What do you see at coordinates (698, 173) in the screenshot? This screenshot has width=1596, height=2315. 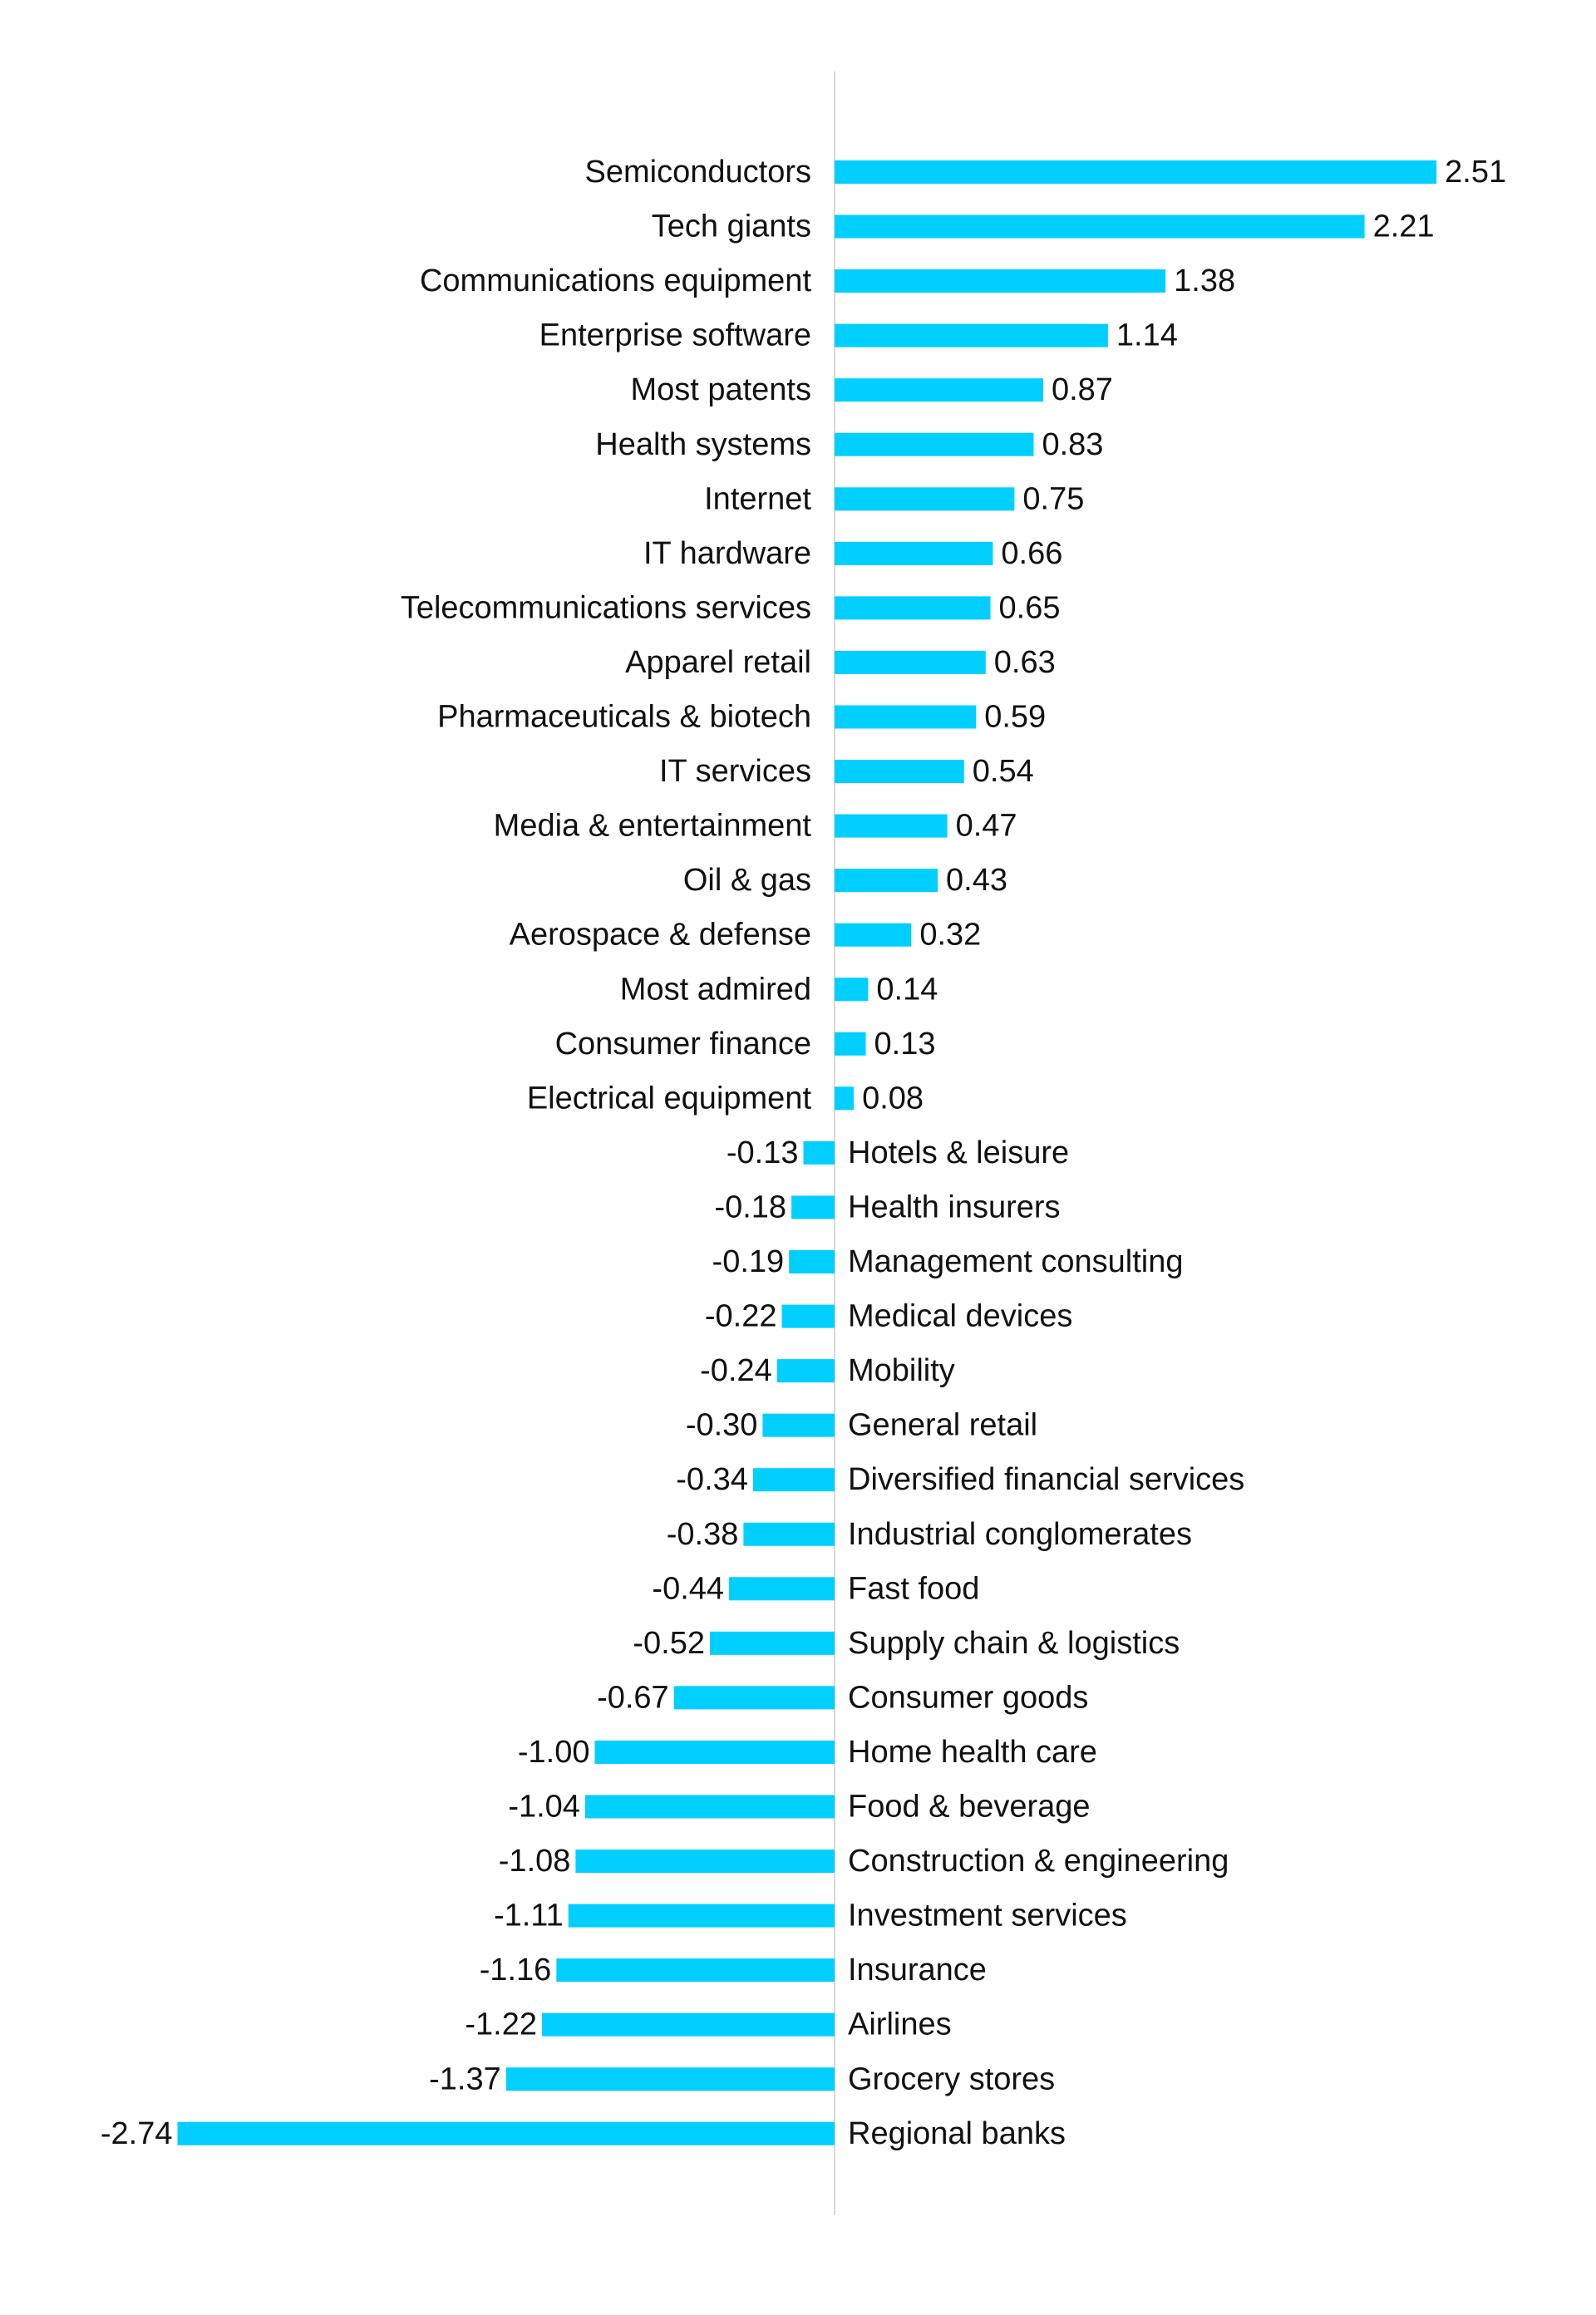 I see `category-label: Semiconductors` at bounding box center [698, 173].